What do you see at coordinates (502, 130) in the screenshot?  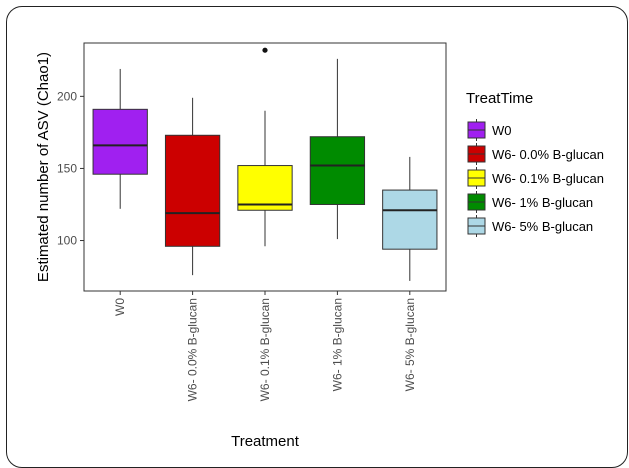 I see `legend-label: W0` at bounding box center [502, 130].